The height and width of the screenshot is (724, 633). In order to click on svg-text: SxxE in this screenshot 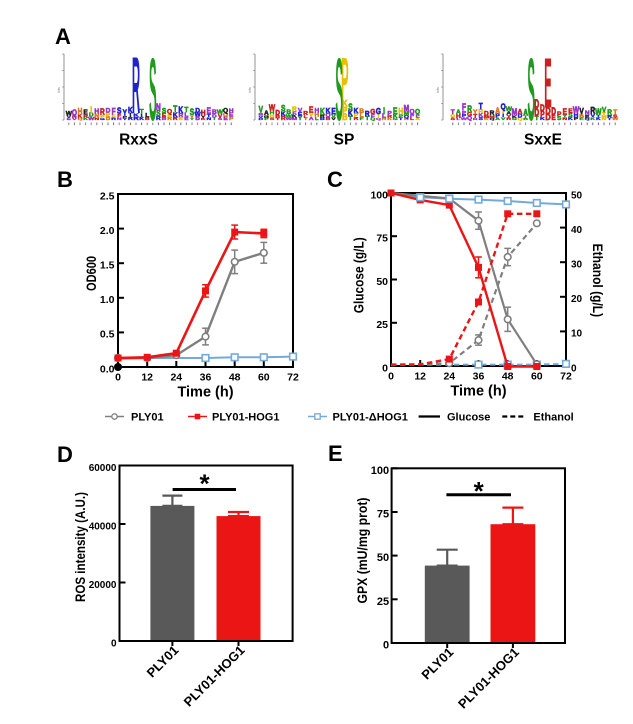, I will do `click(543, 140)`.